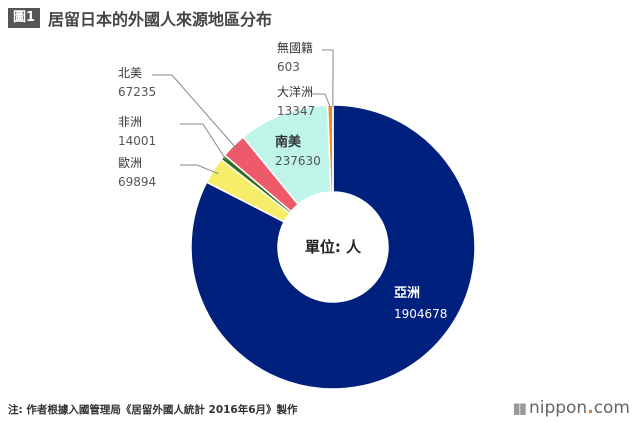 Image resolution: width=640 pixels, height=423 pixels. I want to click on chart-header: 圖1 居留日本的外國人來源地區分布, so click(140, 18).